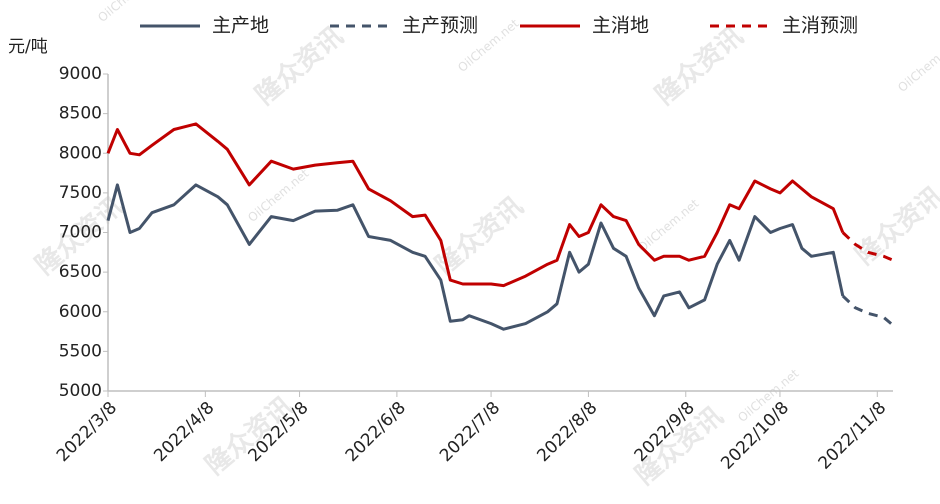 The height and width of the screenshot is (504, 940). What do you see at coordinates (80, 272) in the screenshot?
I see `y-tick-label: 6500` at bounding box center [80, 272].